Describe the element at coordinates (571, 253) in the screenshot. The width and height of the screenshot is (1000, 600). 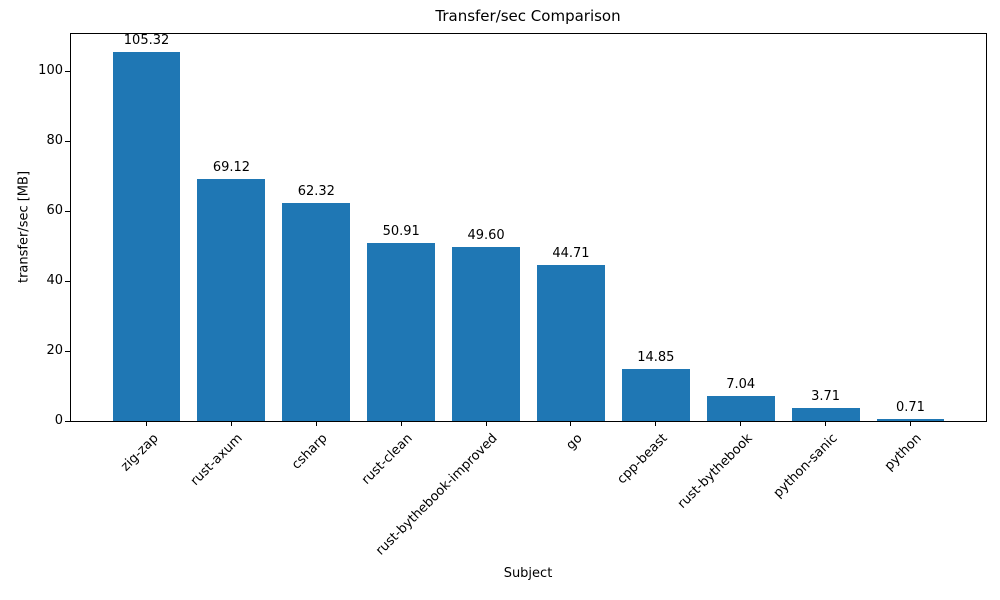
I see `bar-value-label: 44.71` at that location.